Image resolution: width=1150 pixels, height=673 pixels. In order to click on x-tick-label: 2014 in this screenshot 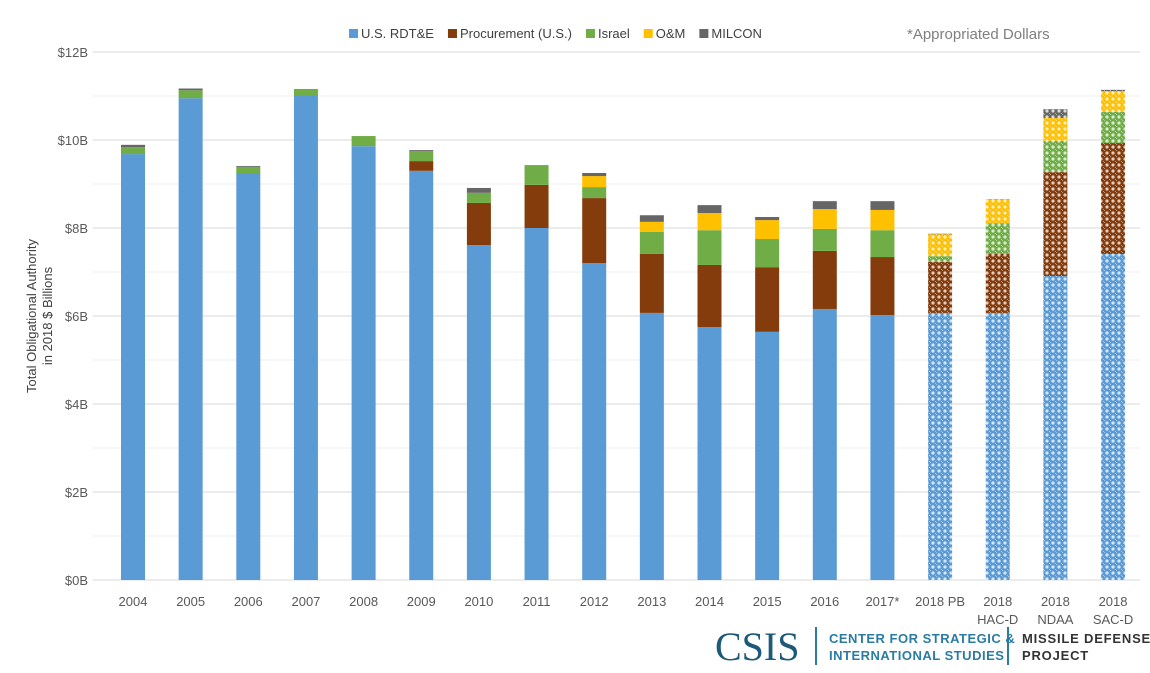, I will do `click(709, 601)`.